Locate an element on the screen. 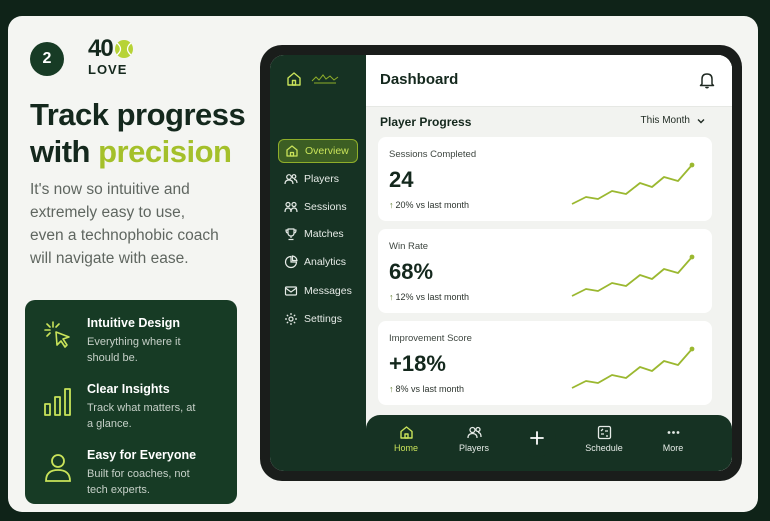 The image size is (770, 521). bottom-nav-label: More is located at coordinates (673, 448).